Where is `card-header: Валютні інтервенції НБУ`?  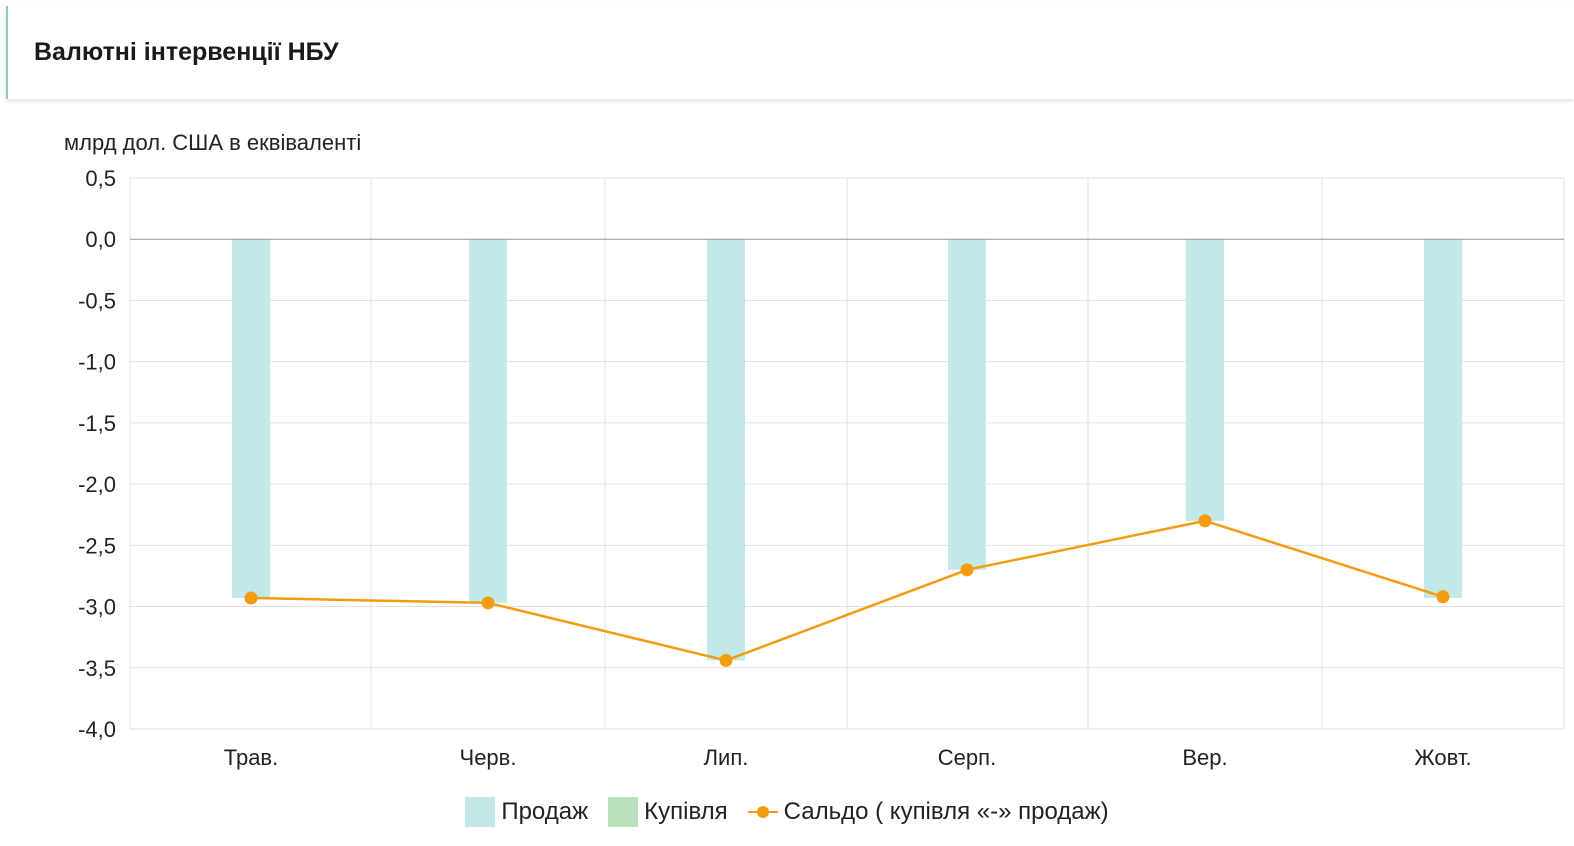
card-header: Валютні інтервенції НБУ is located at coordinates (790, 52).